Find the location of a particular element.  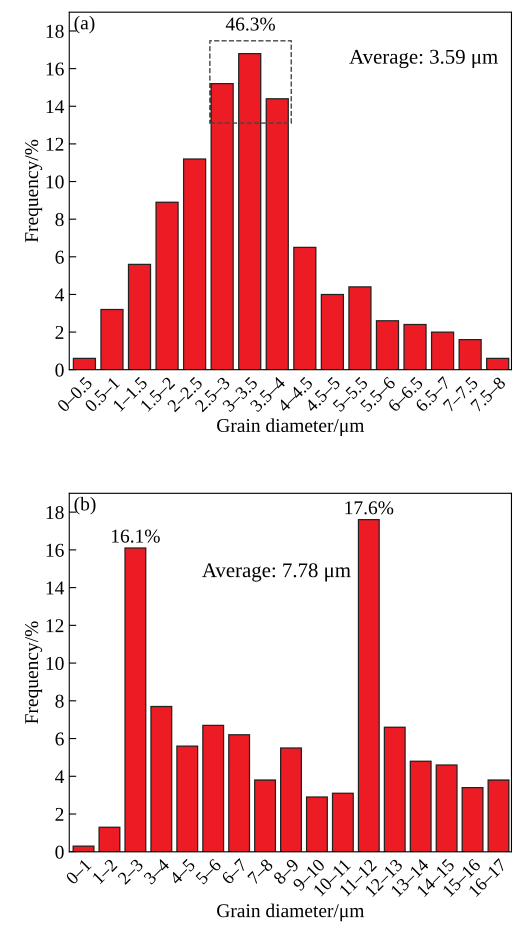

data-label: 17.6% is located at coordinates (369, 507).